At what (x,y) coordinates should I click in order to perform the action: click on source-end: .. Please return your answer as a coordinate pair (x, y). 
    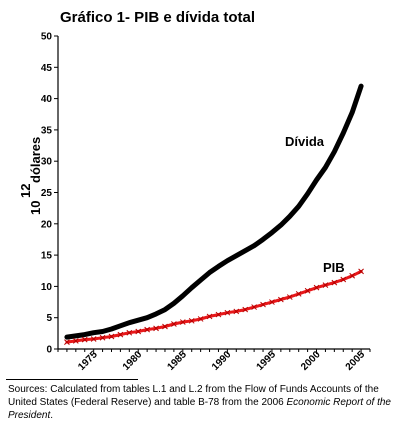
    Looking at the image, I should click on (52, 415).